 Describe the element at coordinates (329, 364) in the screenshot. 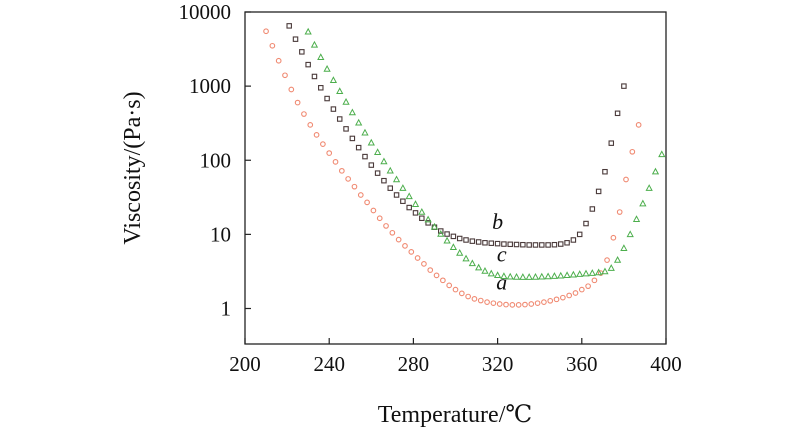

I see `x-tick-label: 240` at that location.